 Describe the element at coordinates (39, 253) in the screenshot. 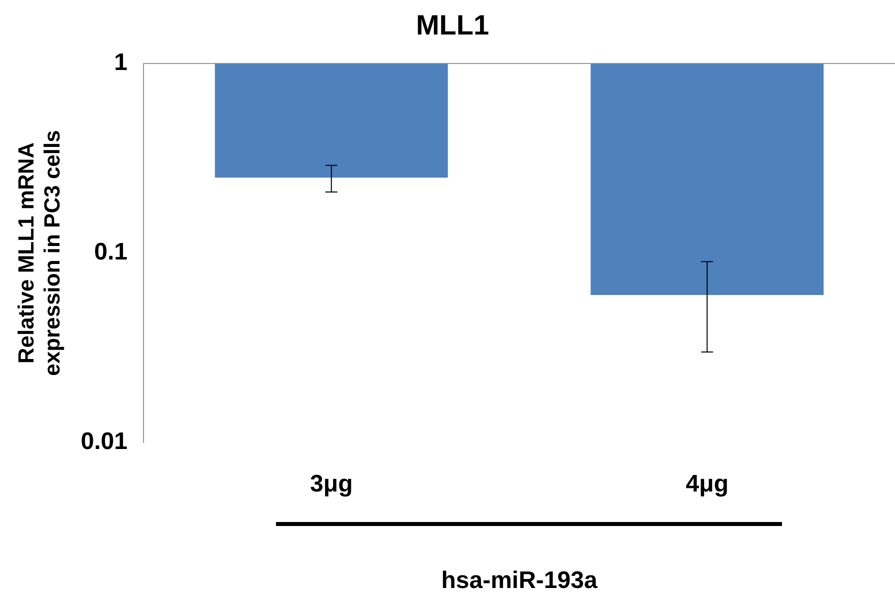

I see `y-axis-title: Relative MLL1 mRNA expression in PC3 cells` at that location.